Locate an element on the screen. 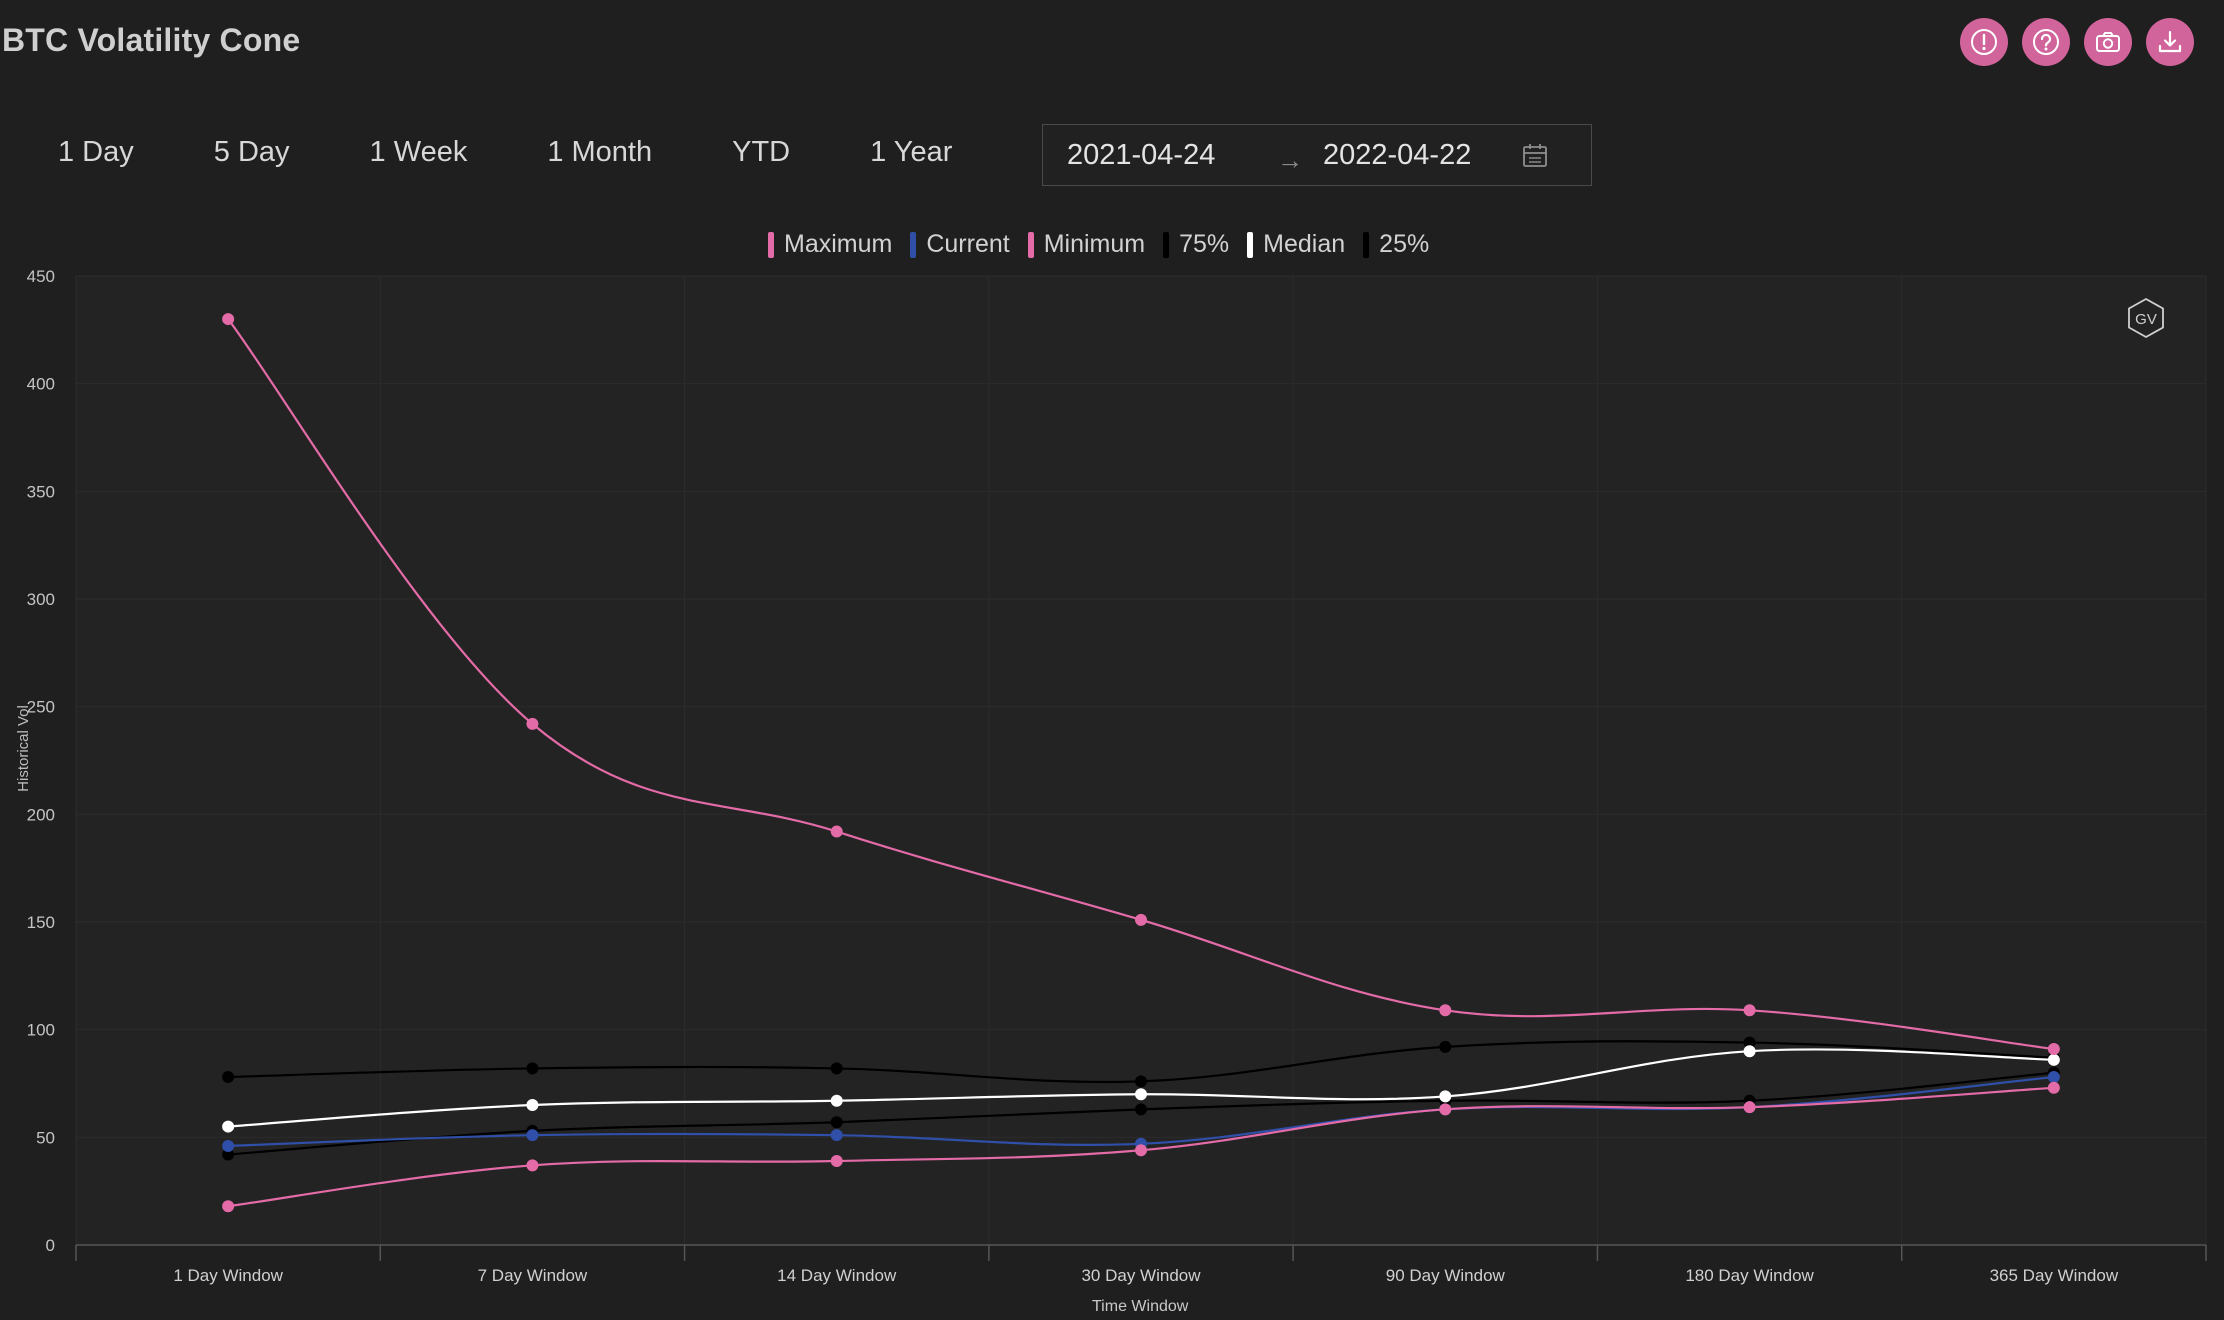 This screenshot has width=2224, height=1320. legend-swatch-current is located at coordinates (913, 244).